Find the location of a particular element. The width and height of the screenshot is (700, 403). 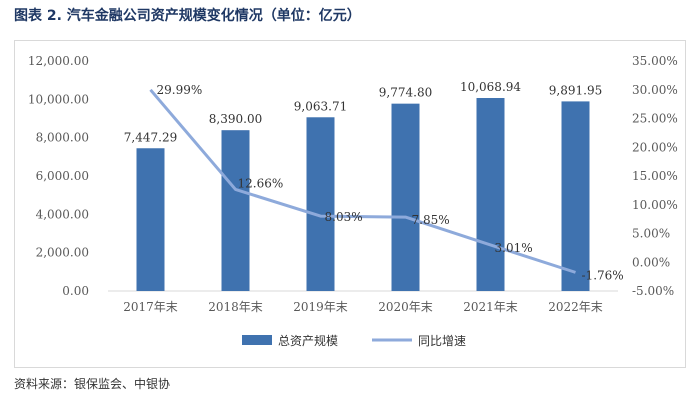

bar-value-label: 9,063.71 is located at coordinates (320, 106).